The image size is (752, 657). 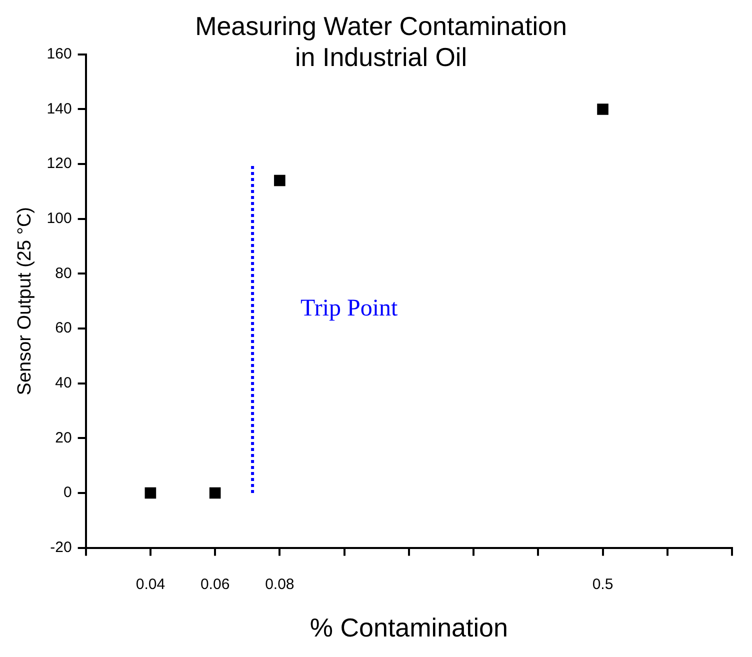 What do you see at coordinates (279, 584) in the screenshot?
I see `x-tick-label: 0.08` at bounding box center [279, 584].